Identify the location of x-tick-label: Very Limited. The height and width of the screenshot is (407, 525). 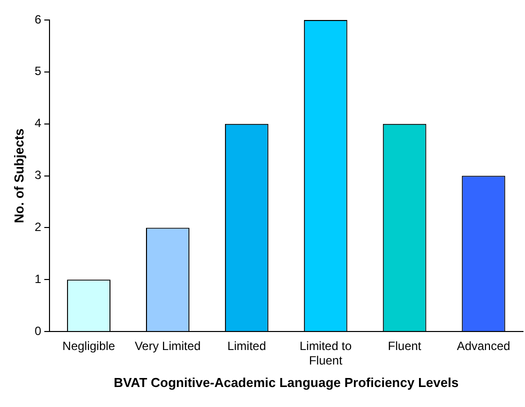
(167, 346).